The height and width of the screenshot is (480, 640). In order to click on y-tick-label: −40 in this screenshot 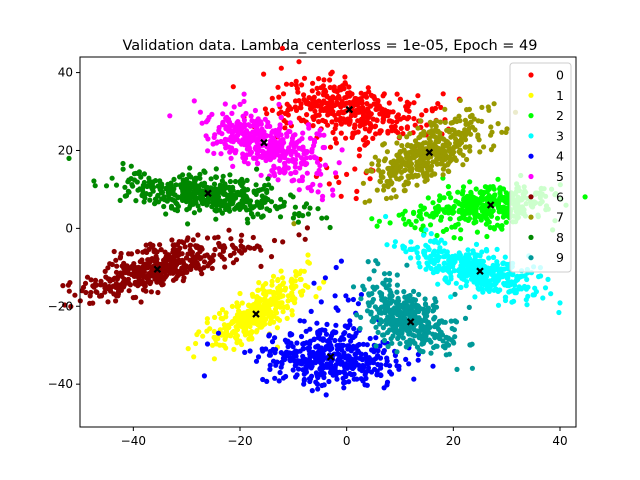, I will do `click(60, 384)`.